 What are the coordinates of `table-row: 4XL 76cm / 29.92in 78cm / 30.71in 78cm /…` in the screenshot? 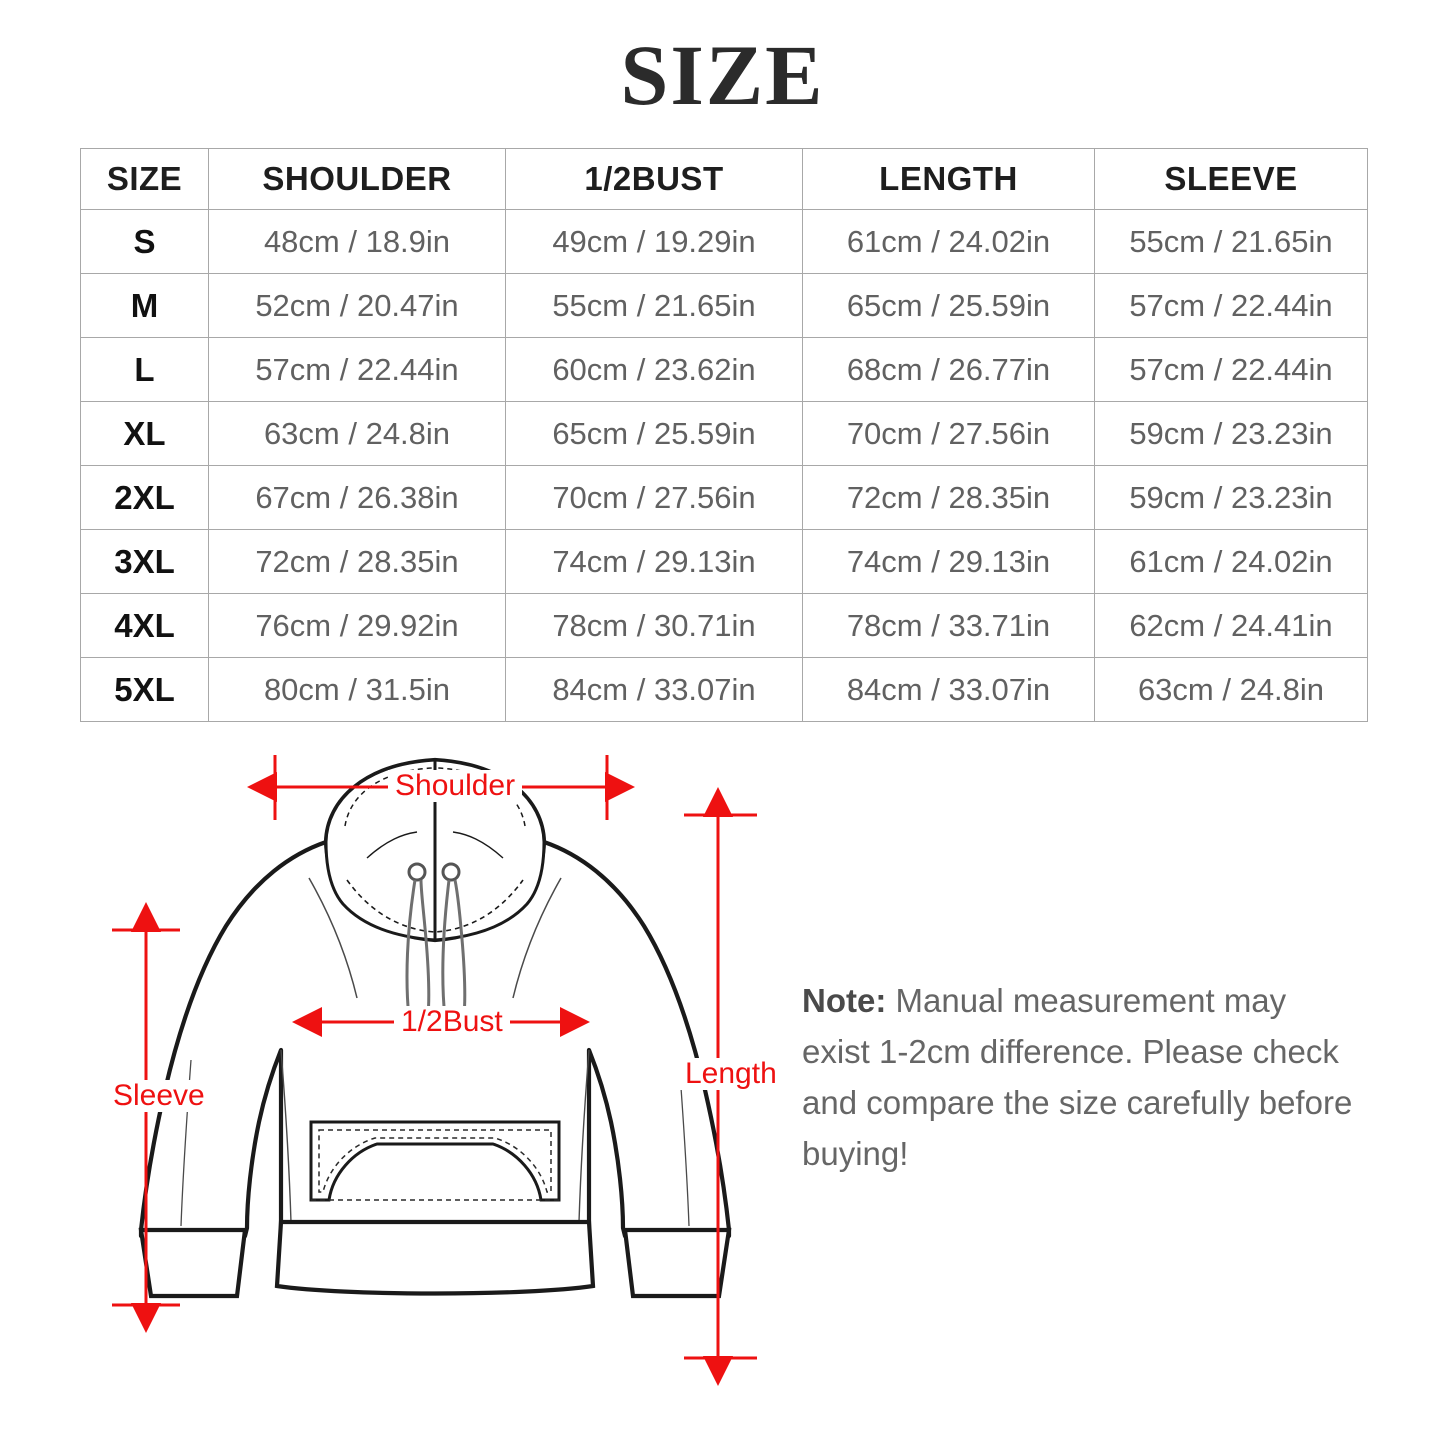 It's located at (724, 625).